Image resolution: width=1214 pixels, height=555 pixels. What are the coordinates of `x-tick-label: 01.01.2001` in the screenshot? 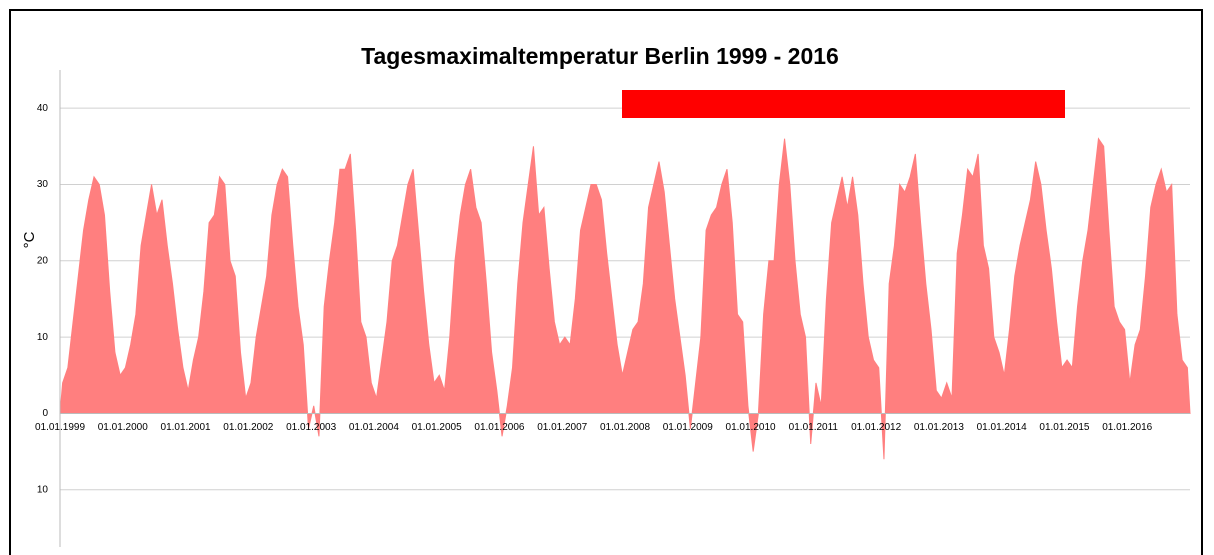 It's located at (186, 427).